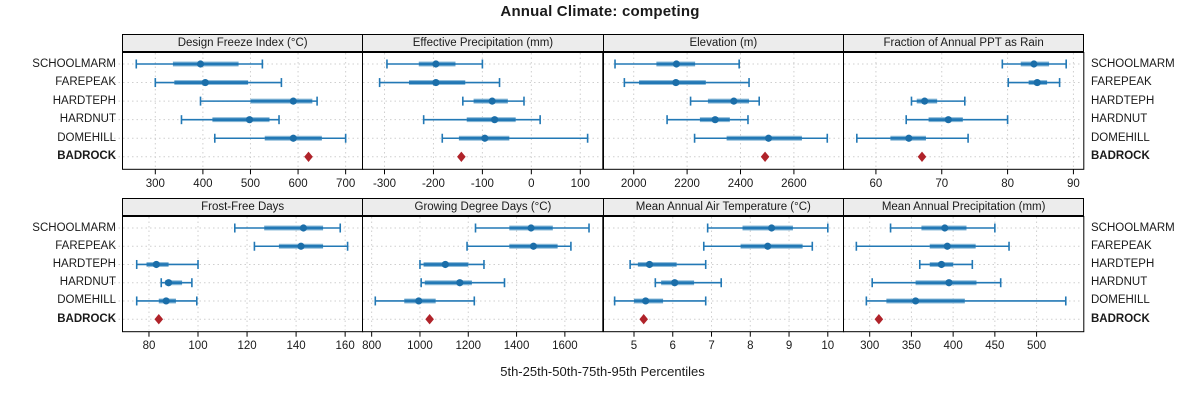 The image size is (1200, 400). I want to click on x-tick-label: -200, so click(433, 183).